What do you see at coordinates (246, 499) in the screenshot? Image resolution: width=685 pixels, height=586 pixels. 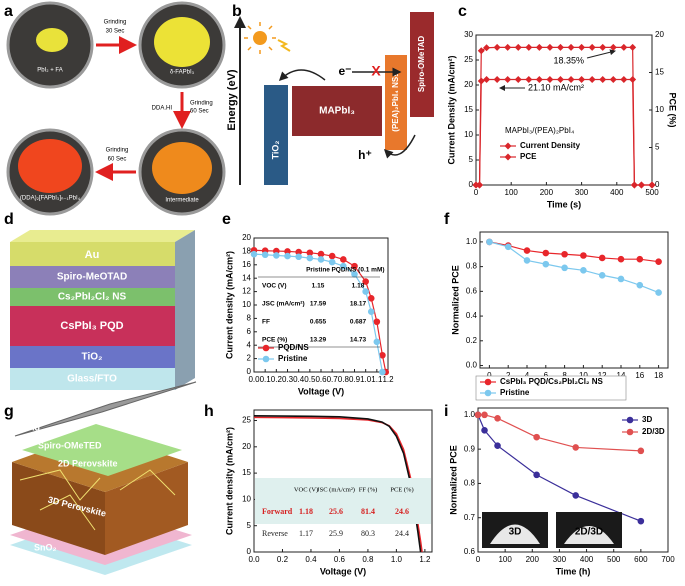 I see `y-tick-label: 10` at bounding box center [246, 499].